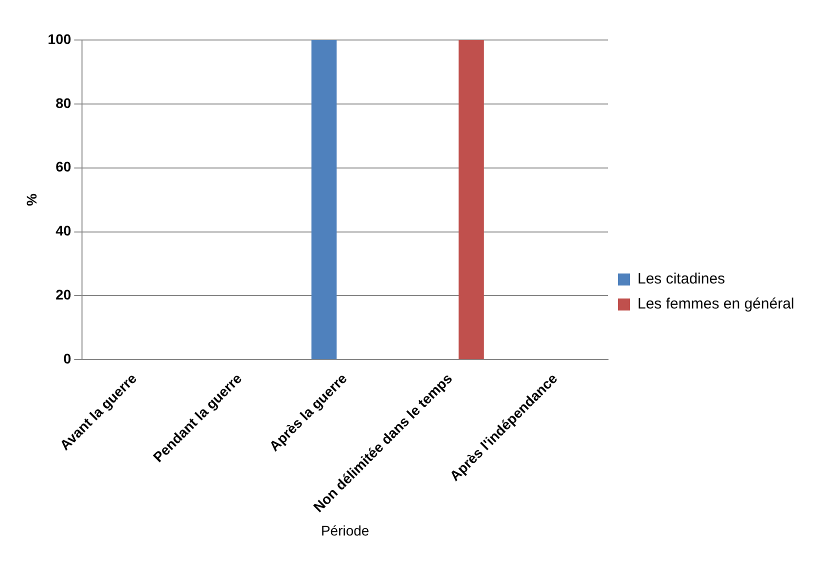 This screenshot has width=819, height=564. Describe the element at coordinates (682, 279) in the screenshot. I see `legend-label: Les citadines` at that location.